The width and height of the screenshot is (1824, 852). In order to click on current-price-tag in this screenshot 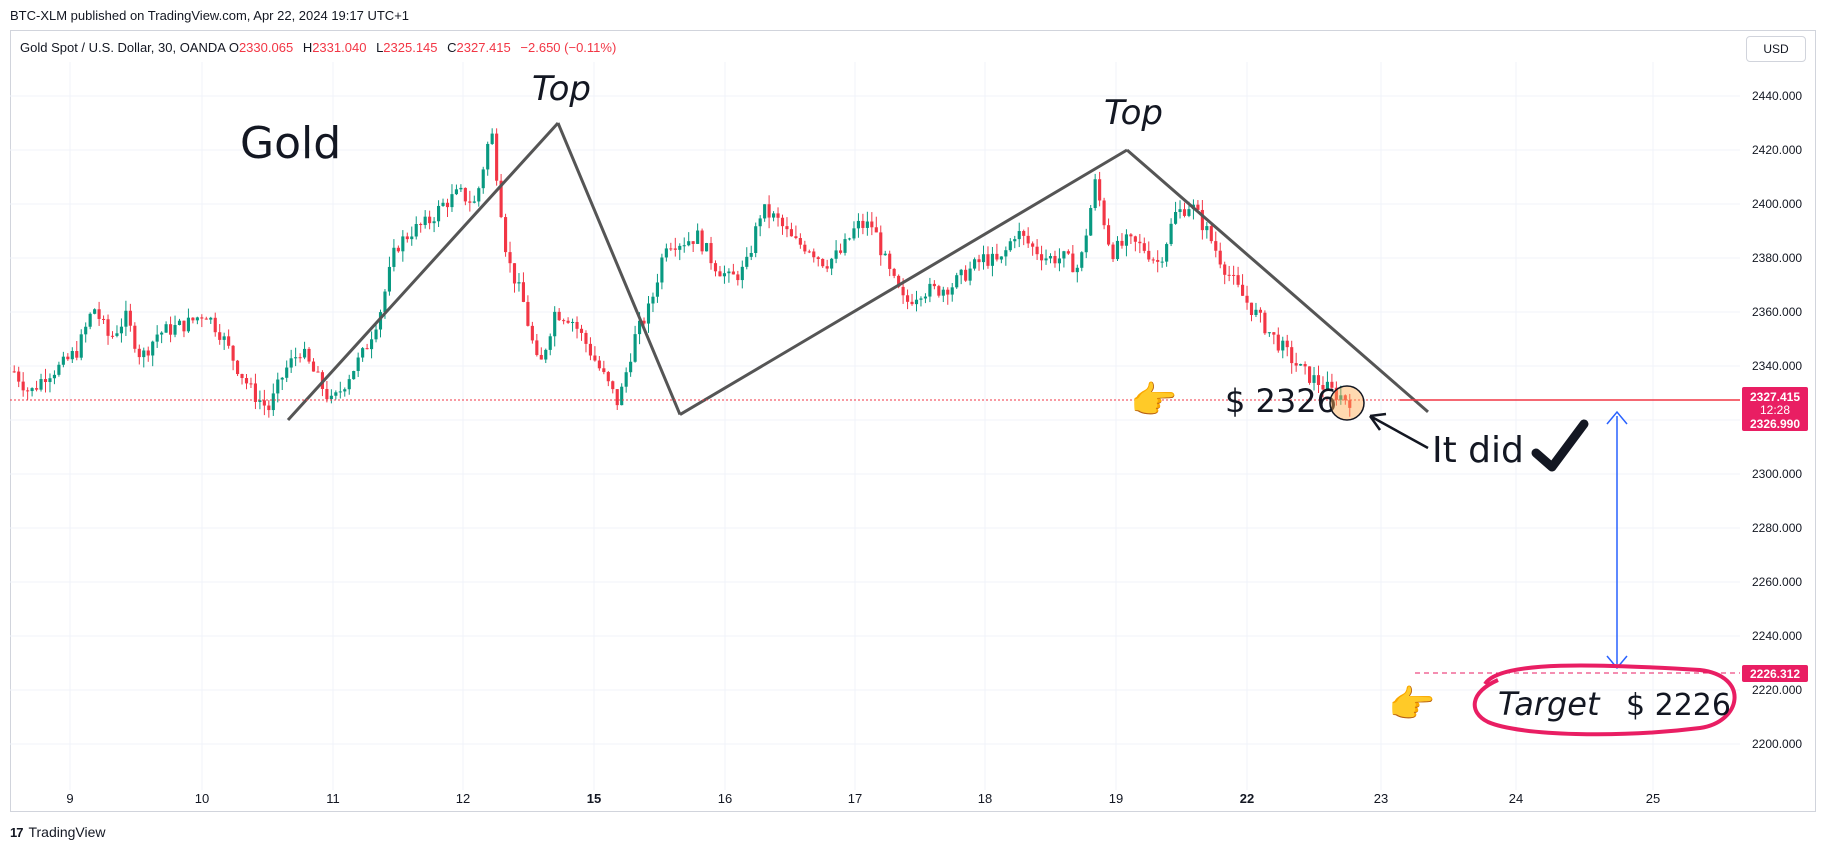, I will do `click(1775, 408)`.